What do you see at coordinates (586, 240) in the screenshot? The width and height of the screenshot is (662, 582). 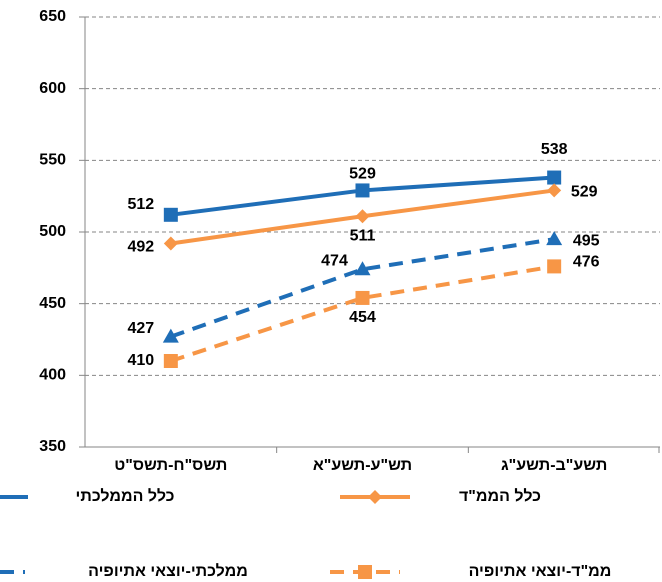 I see `data-label: 495` at bounding box center [586, 240].